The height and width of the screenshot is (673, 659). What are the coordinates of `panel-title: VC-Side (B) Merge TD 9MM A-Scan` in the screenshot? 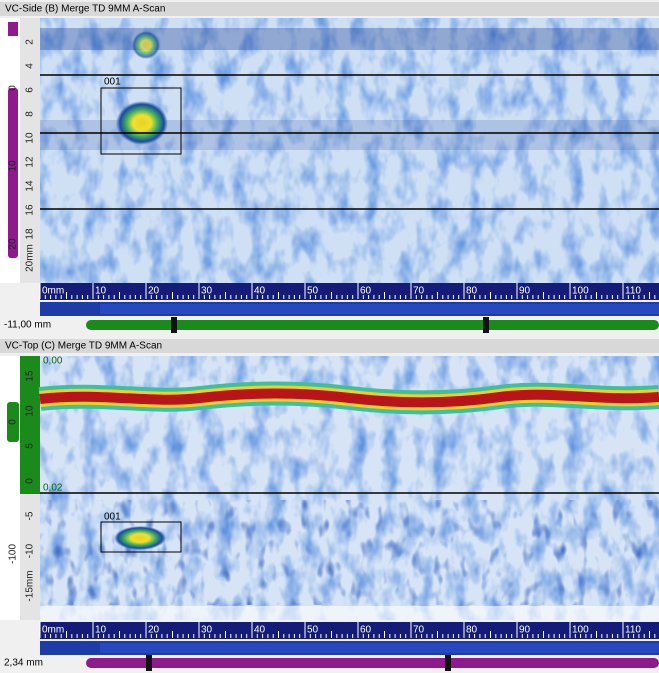 It's located at (85, 9).